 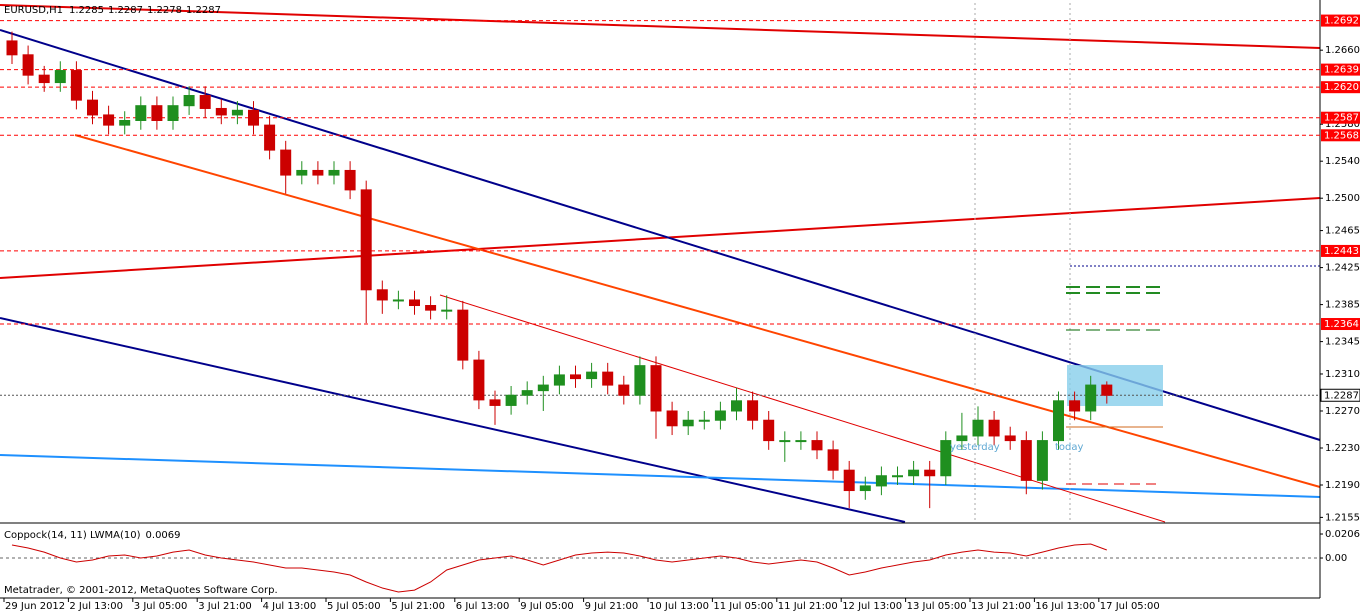 What do you see at coordinates (35, 606) in the screenshot?
I see `x-tick-label: 29 Jun 2012` at bounding box center [35, 606].